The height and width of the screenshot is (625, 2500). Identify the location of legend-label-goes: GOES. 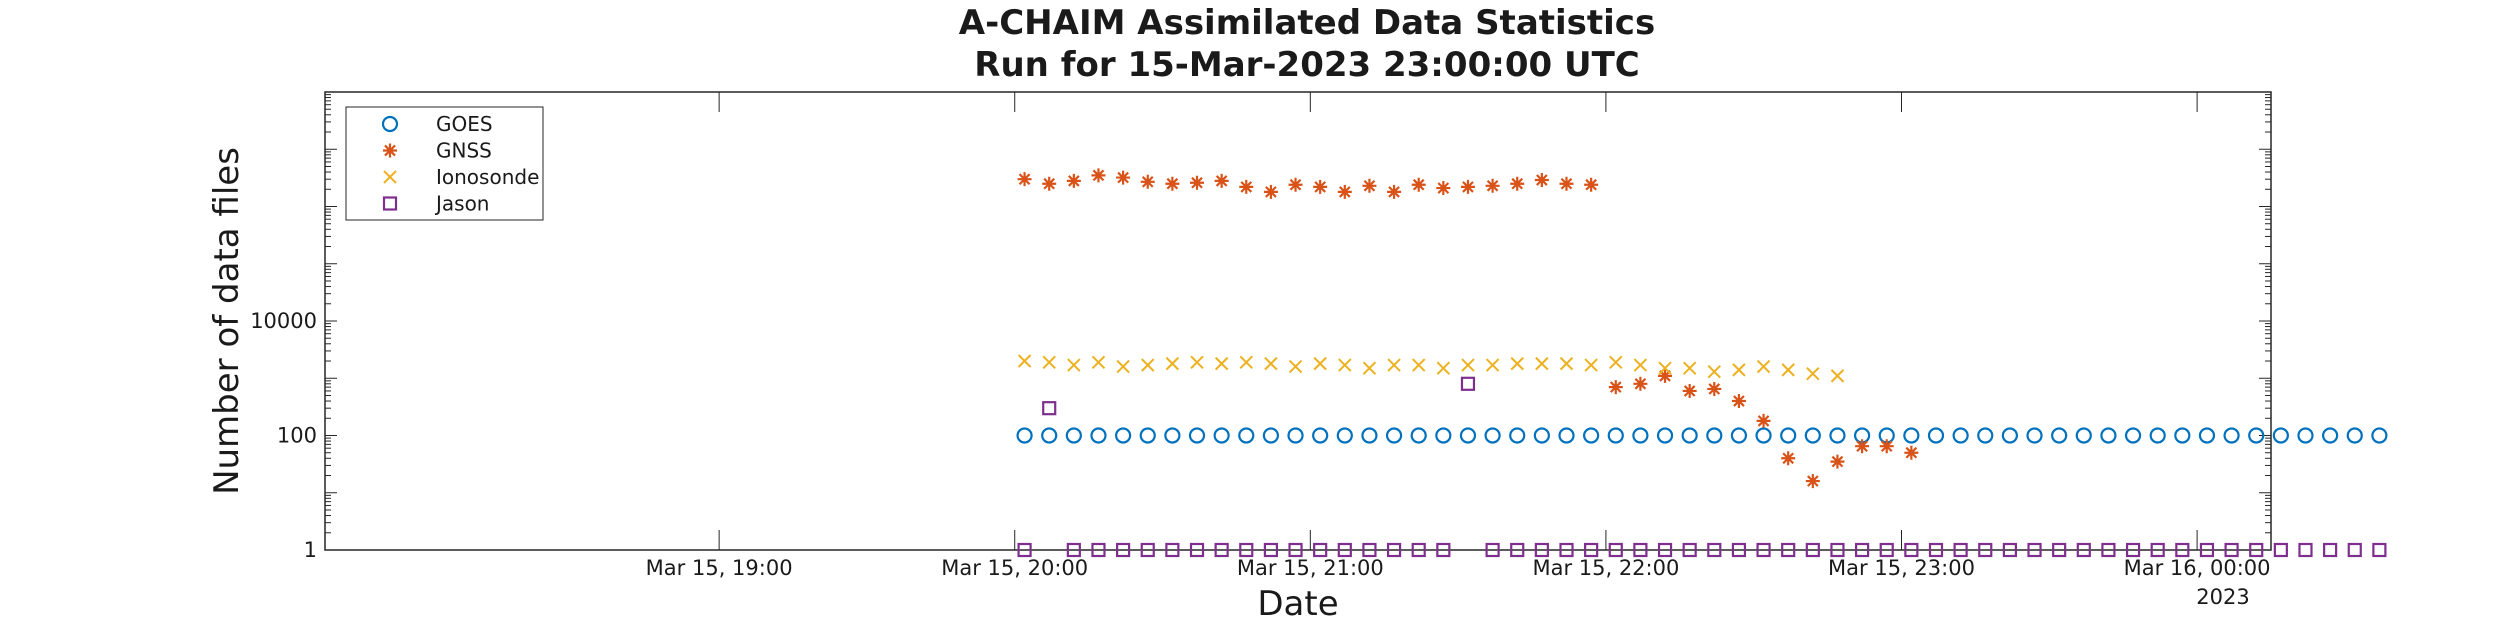
(464, 124).